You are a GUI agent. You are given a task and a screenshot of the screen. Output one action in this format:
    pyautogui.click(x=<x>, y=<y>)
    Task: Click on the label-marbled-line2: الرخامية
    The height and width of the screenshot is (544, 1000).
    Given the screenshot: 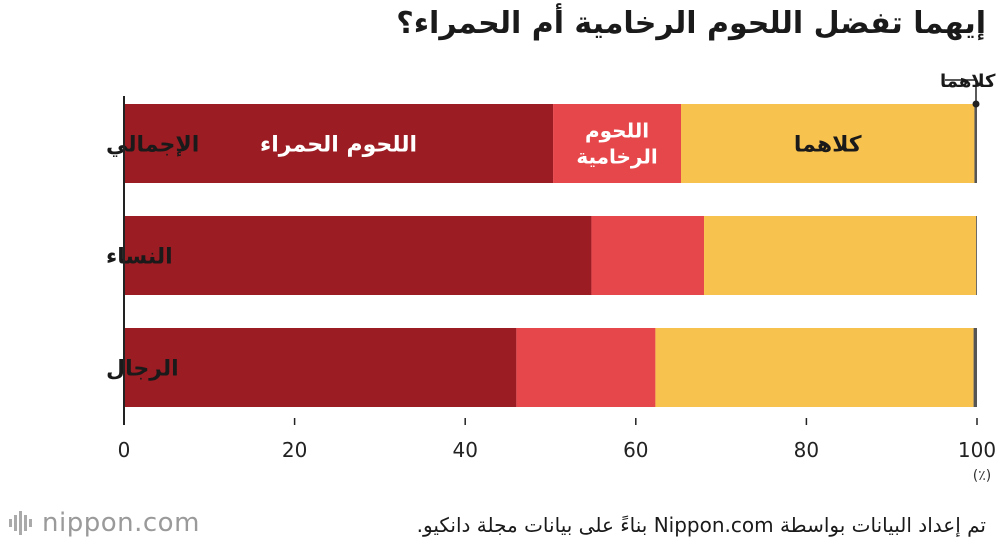 What is the action you would take?
    pyautogui.click(x=616, y=157)
    